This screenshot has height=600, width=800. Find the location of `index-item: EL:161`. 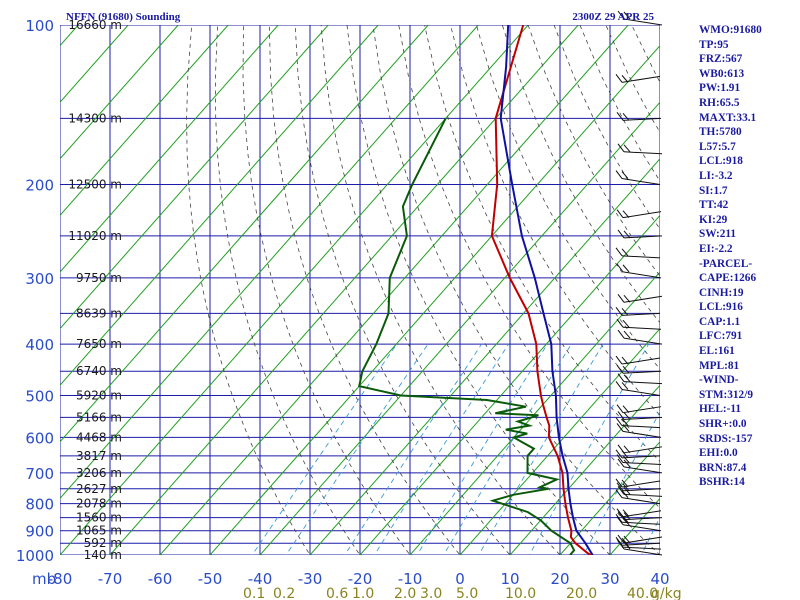

index-item: EL:161 is located at coordinates (717, 351).